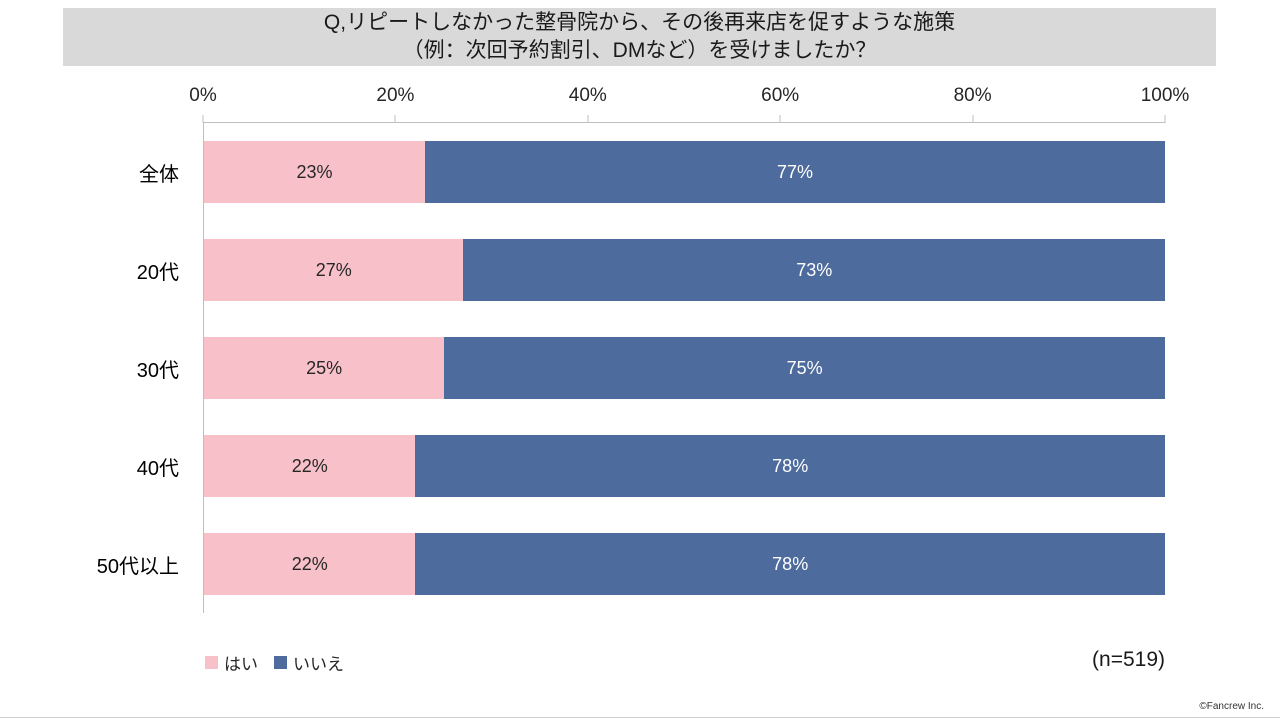 Image resolution: width=1280 pixels, height=720 pixels. I want to click on bar-value-label: 23%, so click(314, 171).